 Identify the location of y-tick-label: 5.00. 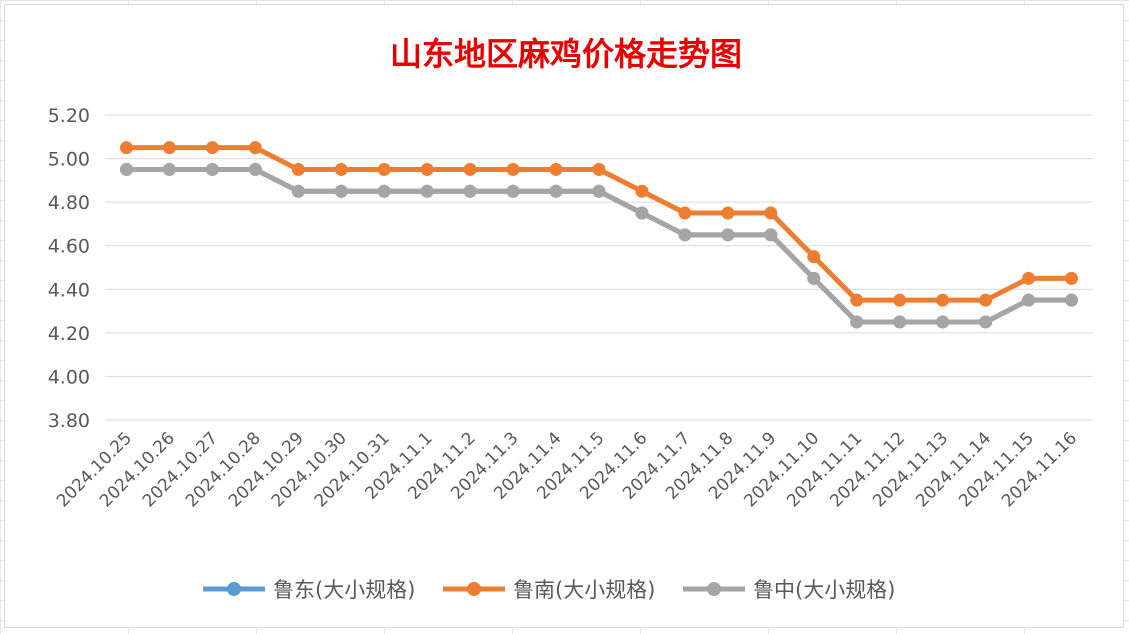
(69, 160).